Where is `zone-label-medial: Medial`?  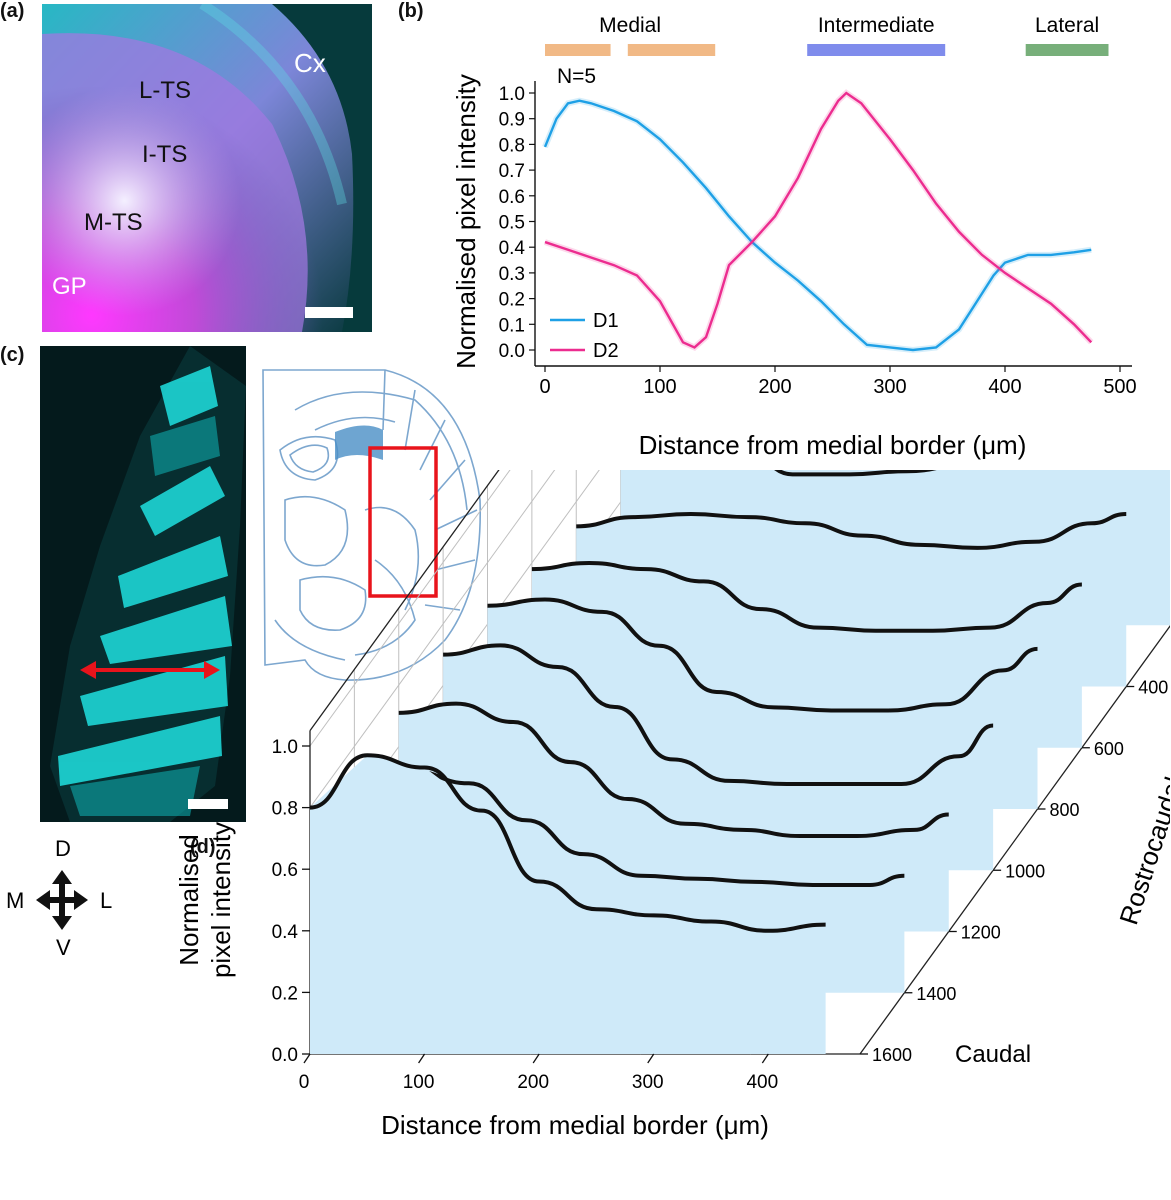
zone-label-medial: Medial is located at coordinates (630, 25).